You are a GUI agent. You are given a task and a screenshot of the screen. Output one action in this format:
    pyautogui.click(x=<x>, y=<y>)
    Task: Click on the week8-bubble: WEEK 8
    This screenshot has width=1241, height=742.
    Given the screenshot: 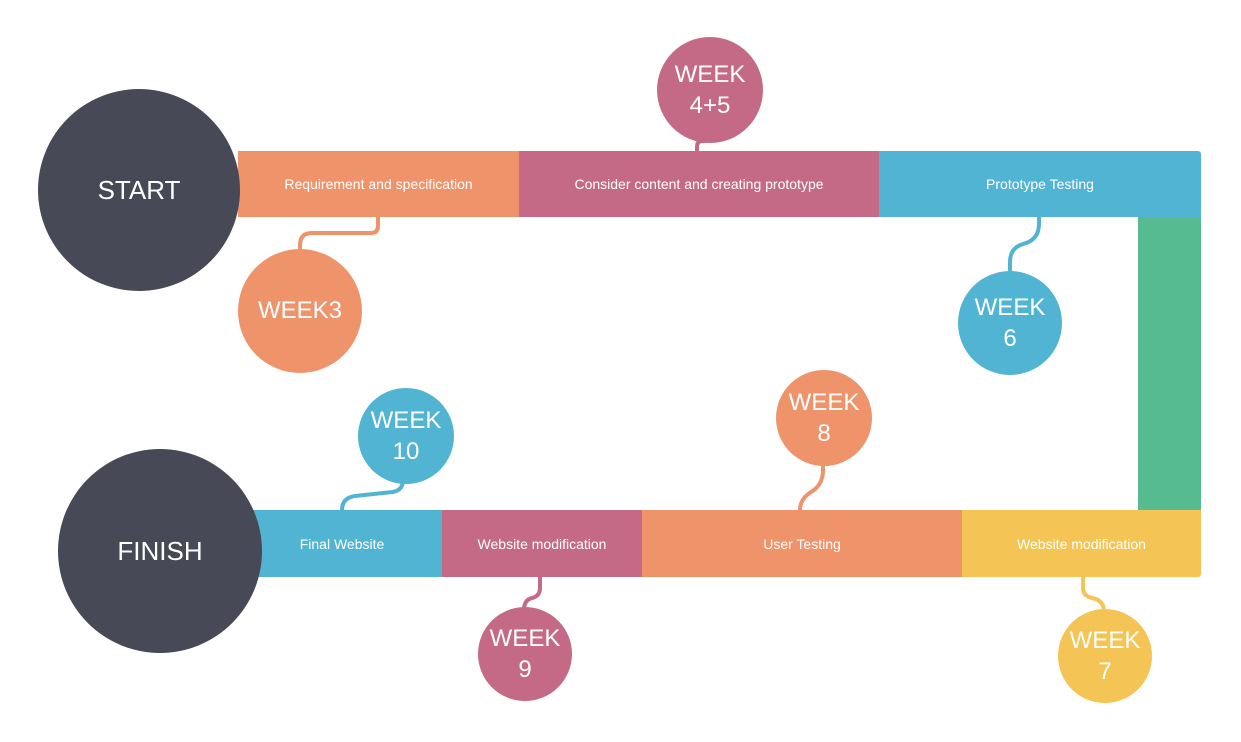 What is the action you would take?
    pyautogui.click(x=824, y=418)
    